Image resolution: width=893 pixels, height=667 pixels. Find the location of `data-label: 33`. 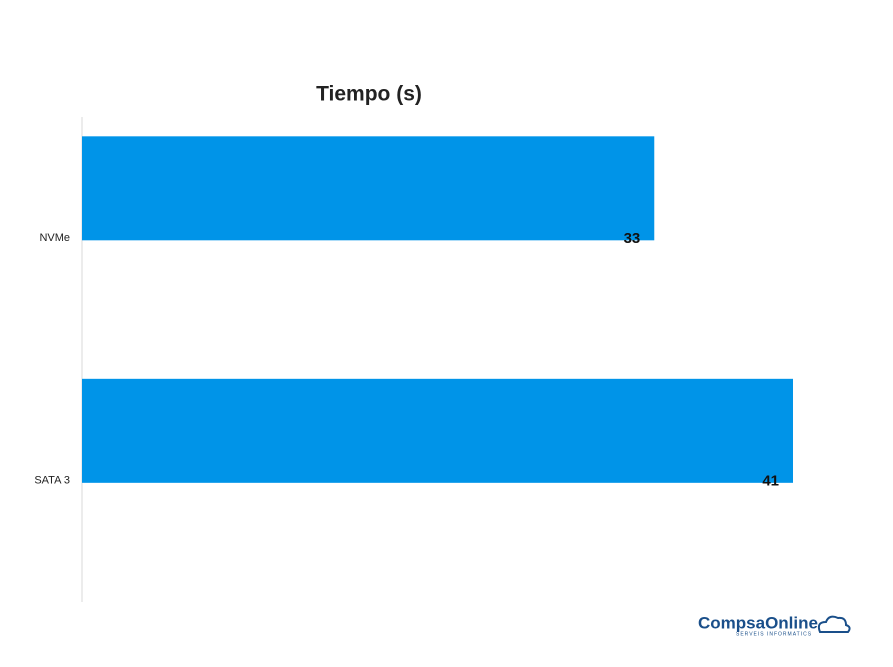

data-label: 33 is located at coordinates (632, 238).